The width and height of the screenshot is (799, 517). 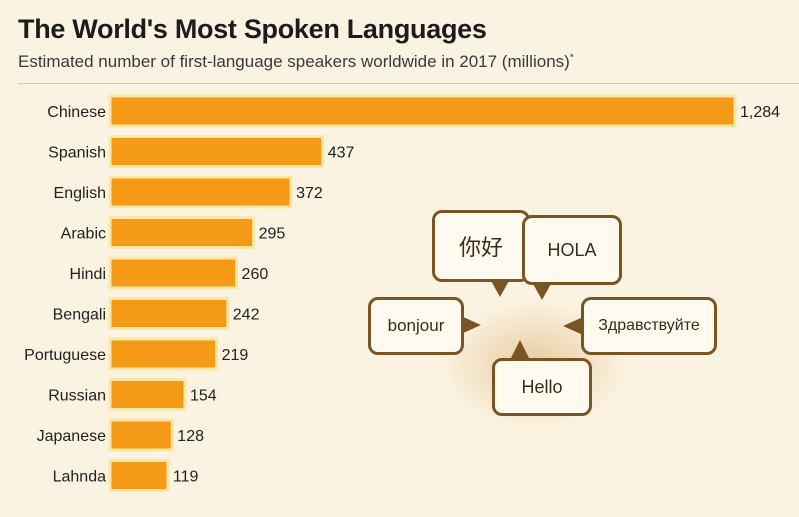 What do you see at coordinates (573, 326) in the screenshot?
I see `bubble-tail-russian` at bounding box center [573, 326].